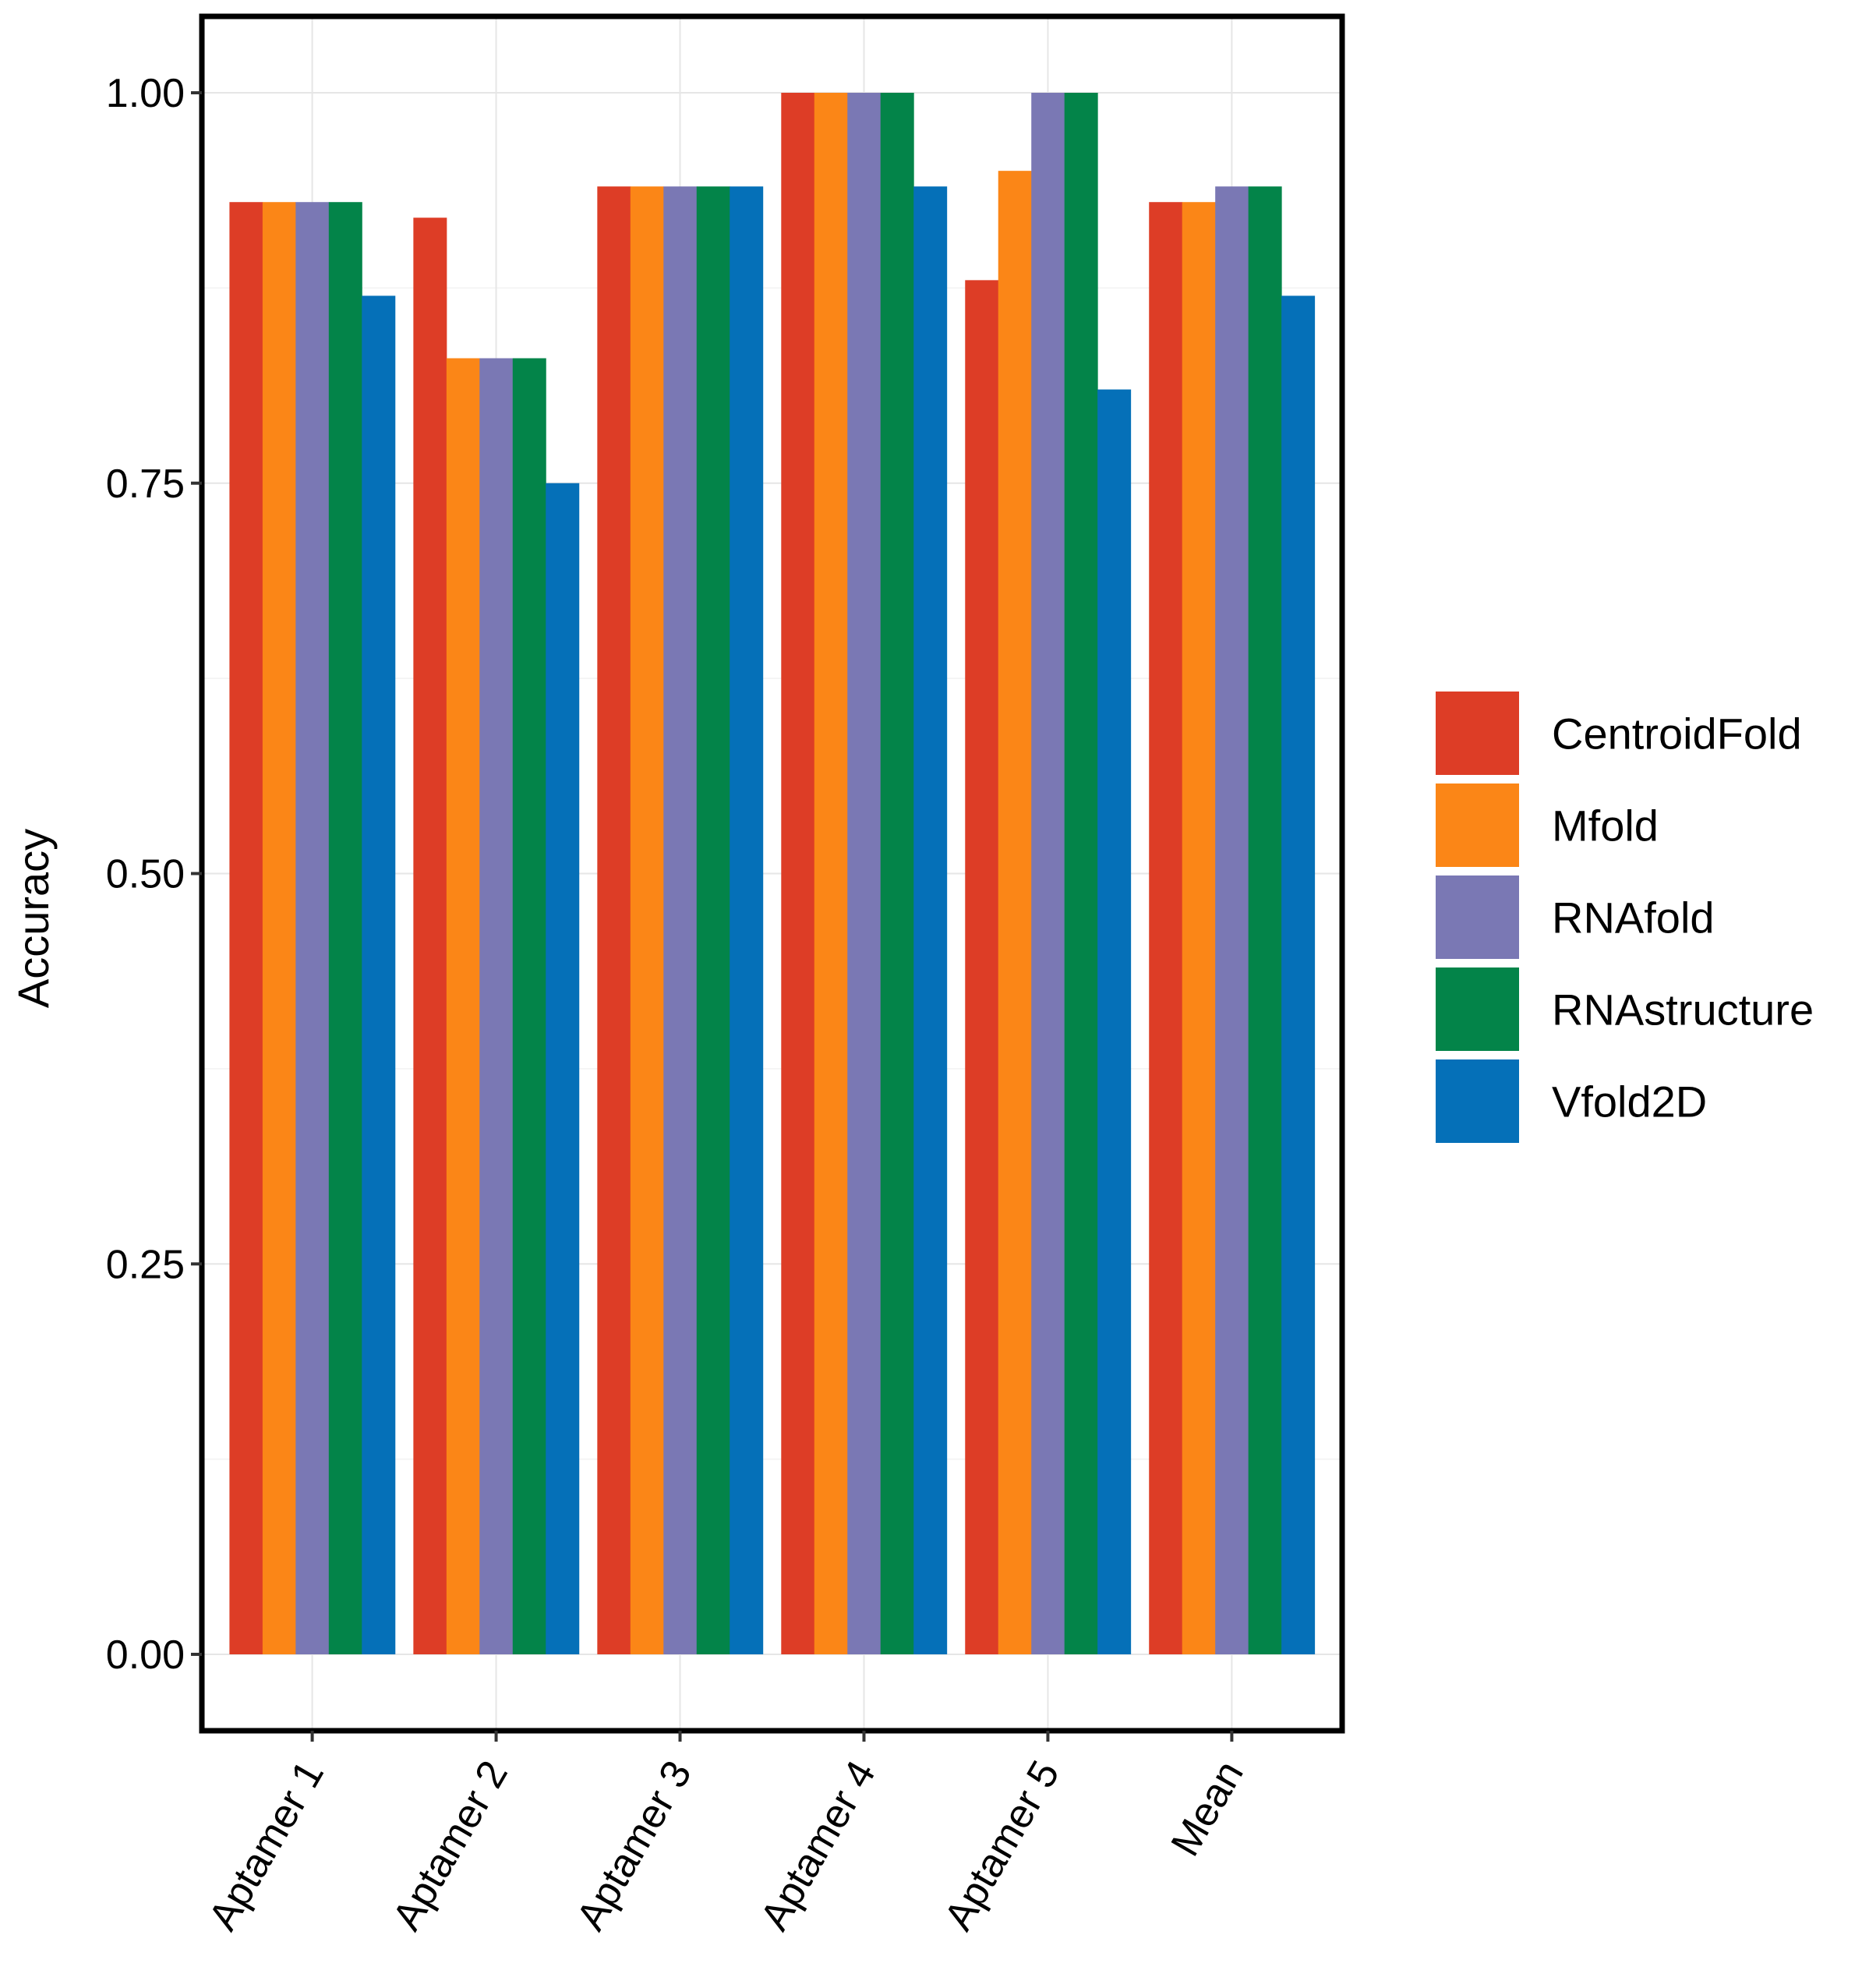 This screenshot has width=1862, height=1988. Describe the element at coordinates (1265, 920) in the screenshot. I see `bar-rnastructure-mean` at that location.